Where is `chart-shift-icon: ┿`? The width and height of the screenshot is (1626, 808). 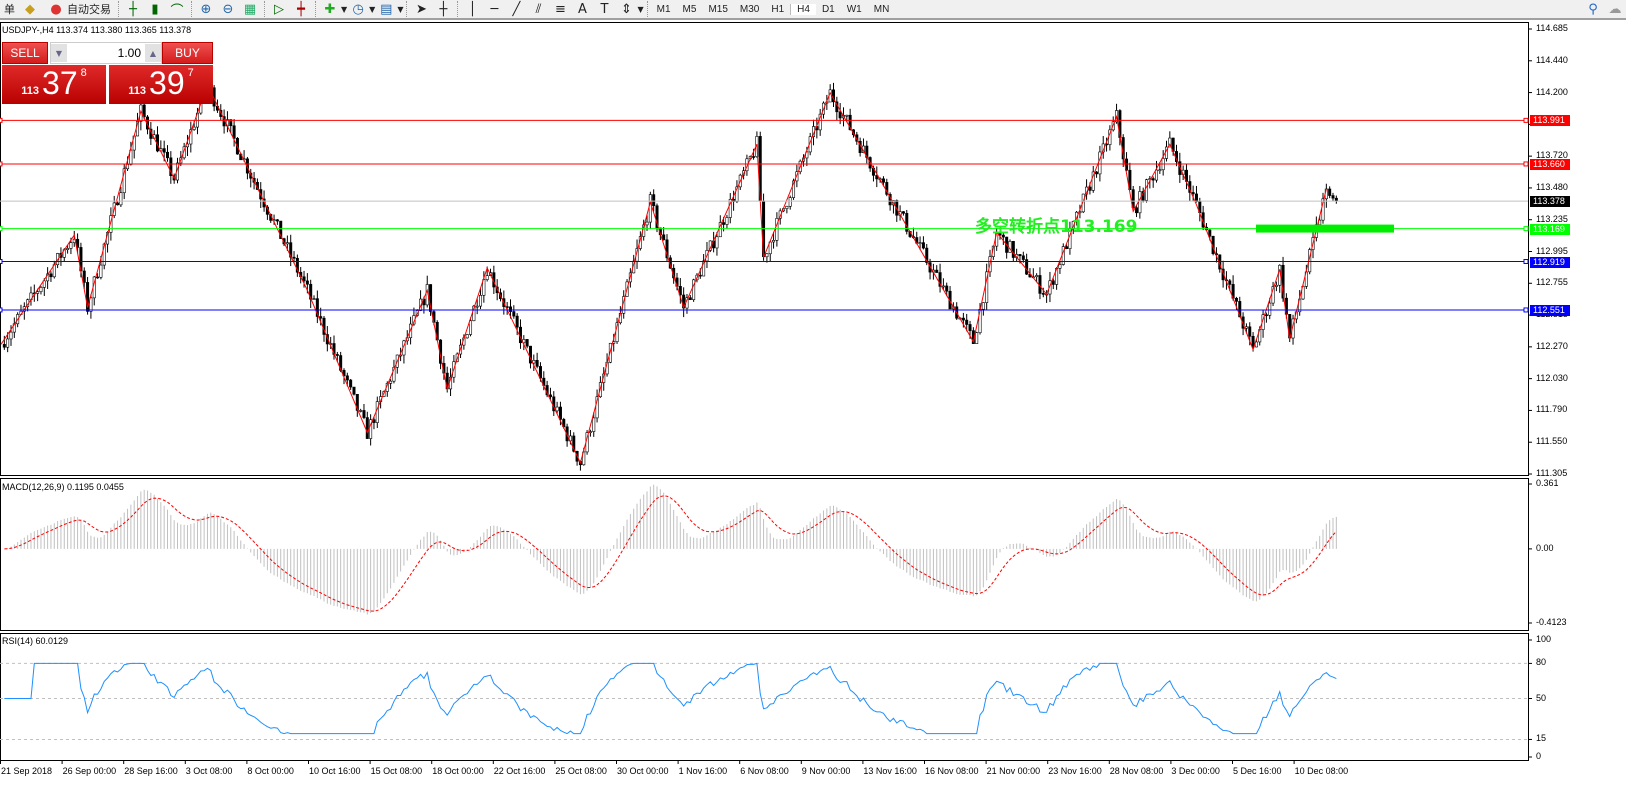 chart-shift-icon: ┿ is located at coordinates (301, 9).